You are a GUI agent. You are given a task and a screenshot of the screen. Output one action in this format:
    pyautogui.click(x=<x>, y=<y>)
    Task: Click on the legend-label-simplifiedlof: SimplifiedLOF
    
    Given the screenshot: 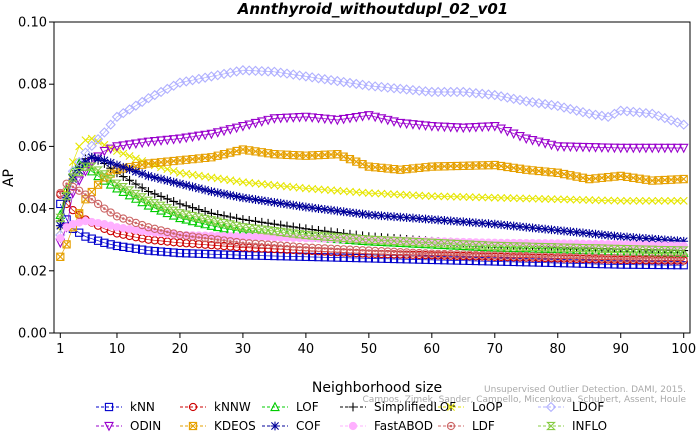 What is the action you would take?
    pyautogui.click(x=415, y=407)
    